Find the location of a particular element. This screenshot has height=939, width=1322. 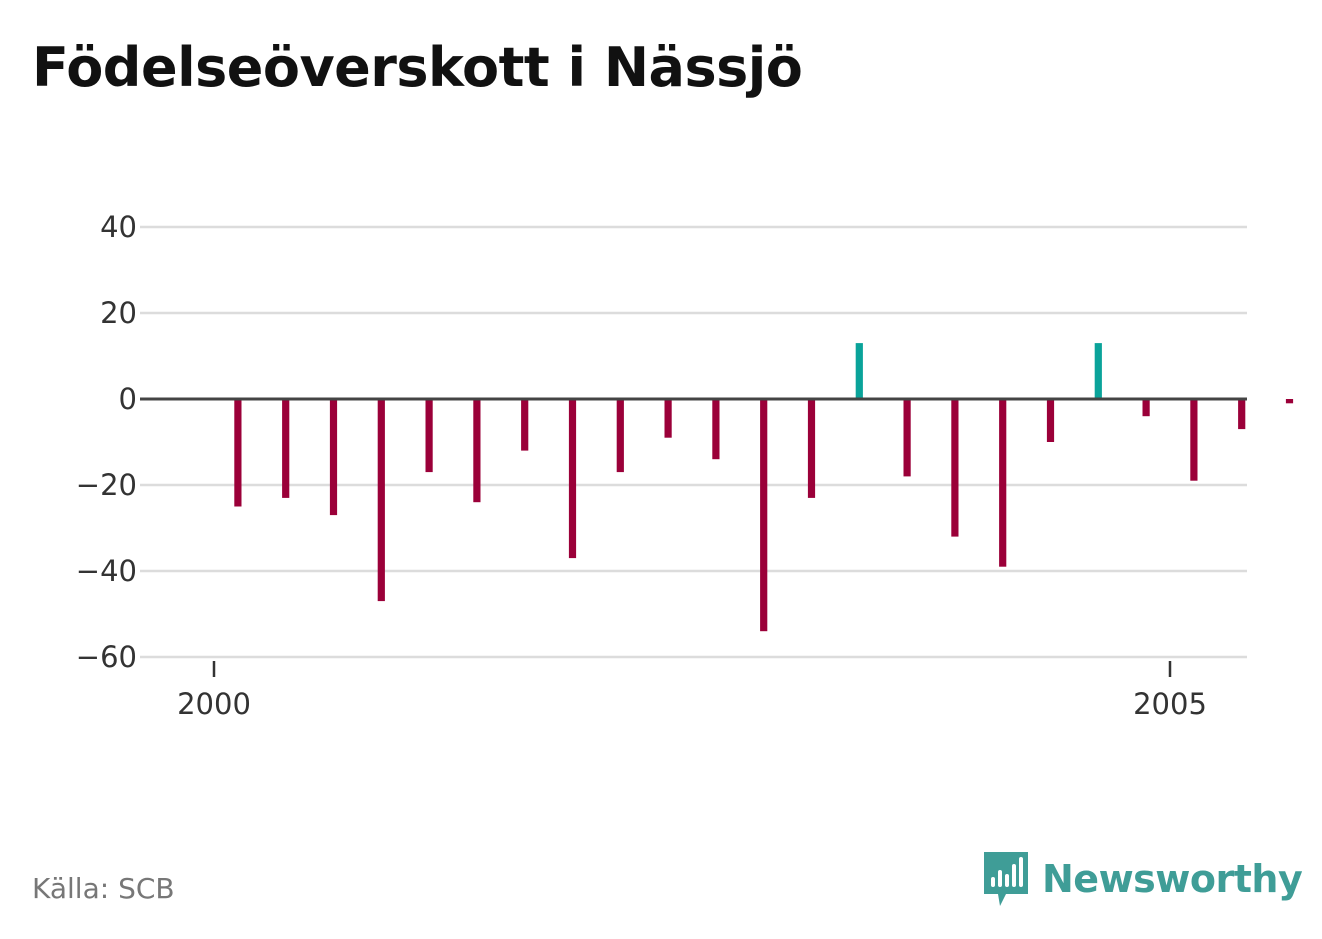

y-tick-label: −20 is located at coordinates (106, 485).